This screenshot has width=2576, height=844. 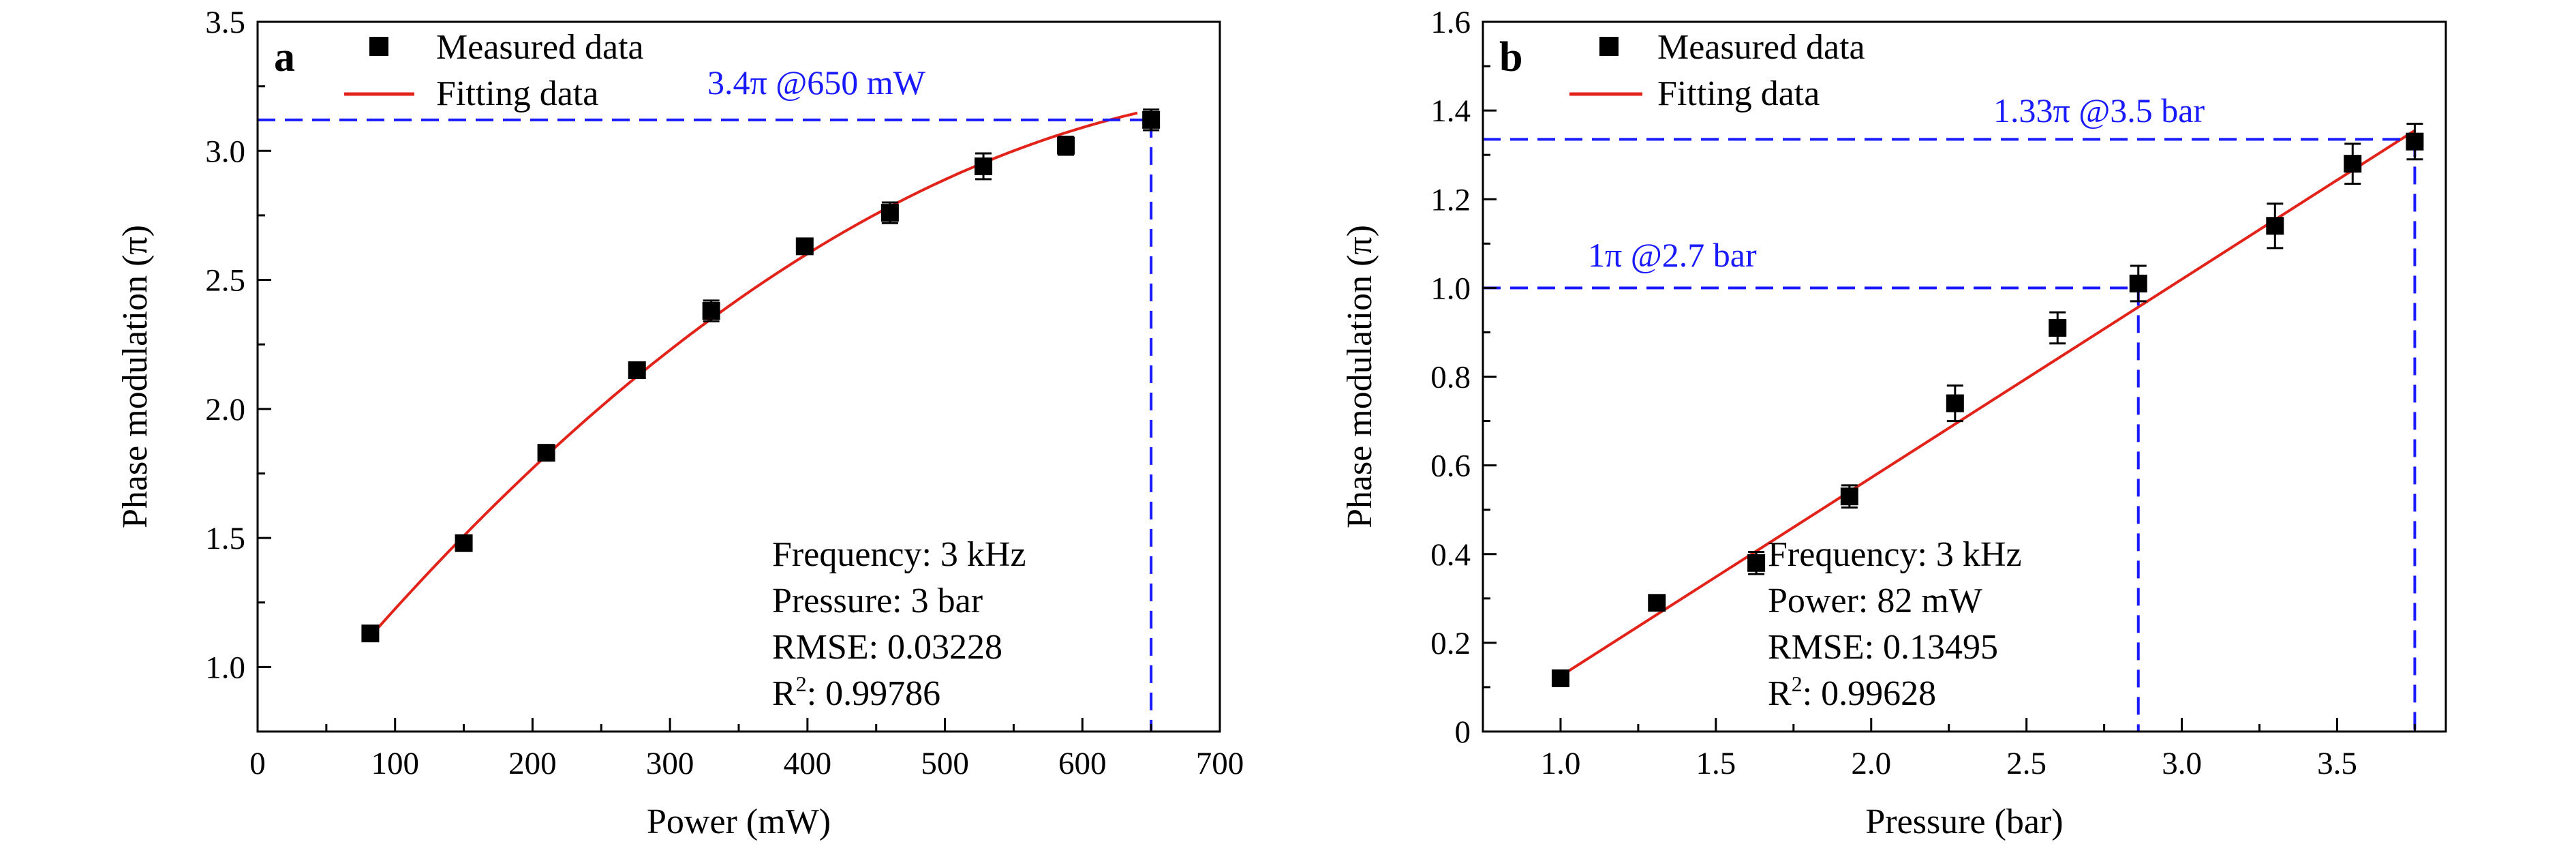 I want to click on y-tick-label: 1.5, so click(x=225, y=538).